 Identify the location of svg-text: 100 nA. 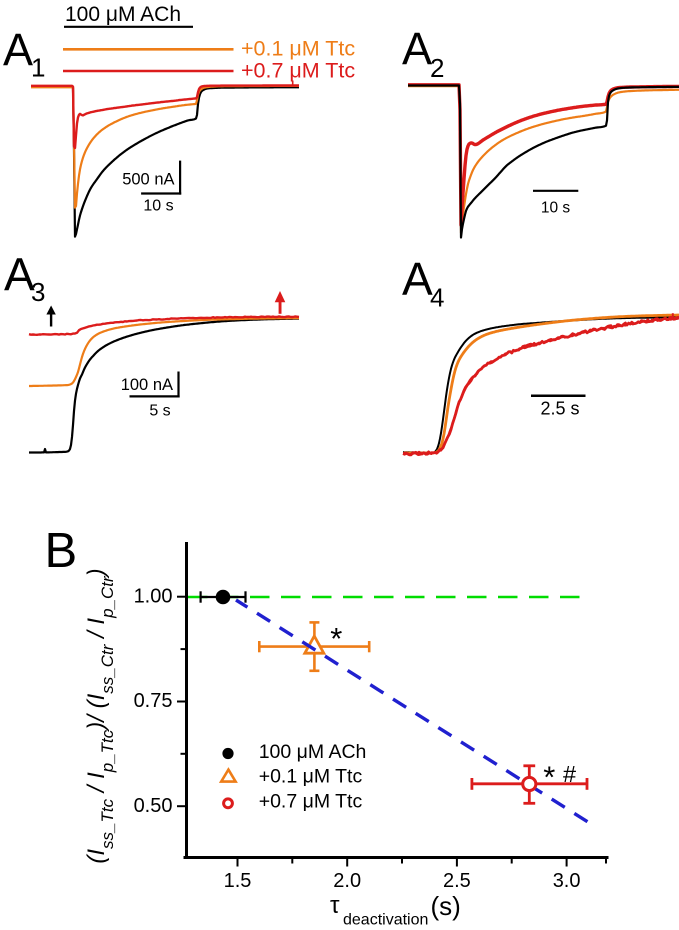
(147, 385).